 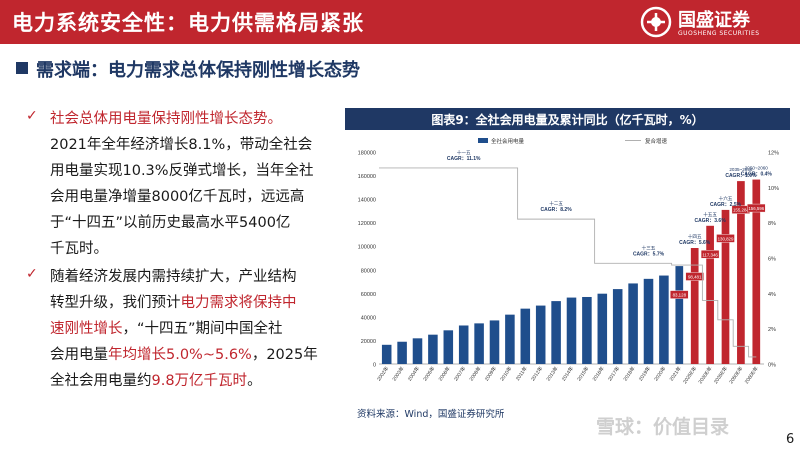 I want to click on highlight-text: 社会总体用电量保持刚性增长态势。, so click(x=166, y=119).